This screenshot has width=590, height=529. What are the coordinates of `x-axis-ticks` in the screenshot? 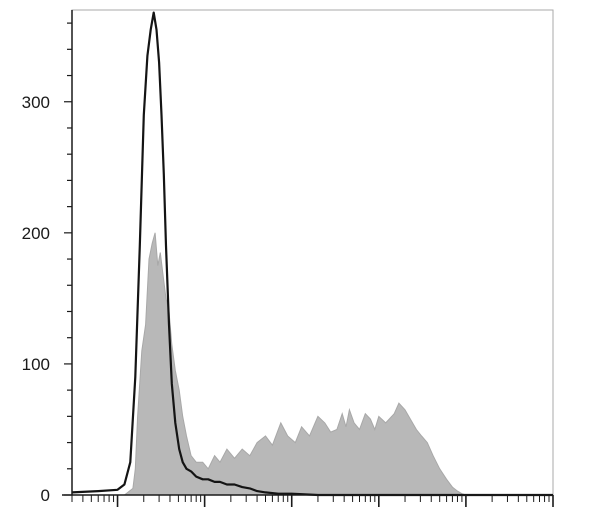 It's located at (312, 501).